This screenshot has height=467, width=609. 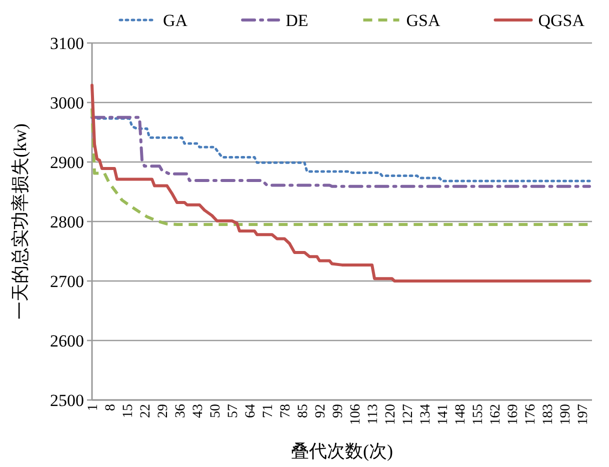 I want to click on x-tick-label: 134, so click(x=426, y=414).